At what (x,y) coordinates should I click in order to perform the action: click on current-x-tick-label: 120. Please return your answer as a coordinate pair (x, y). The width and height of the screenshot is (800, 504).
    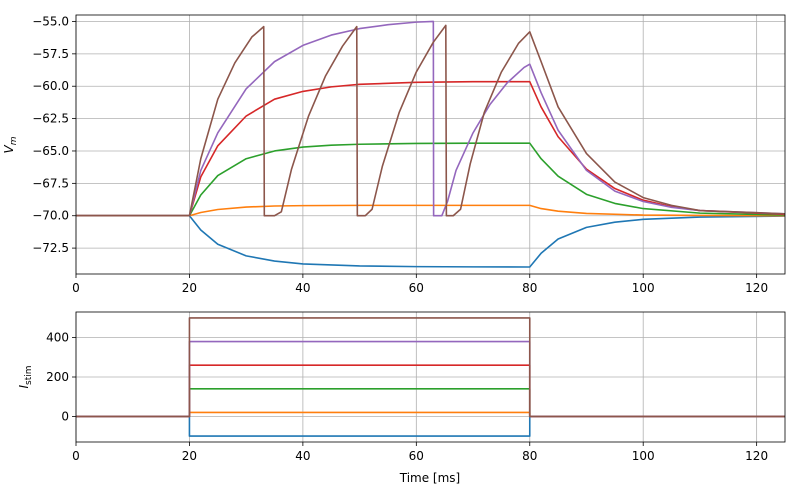
    Looking at the image, I should click on (756, 456).